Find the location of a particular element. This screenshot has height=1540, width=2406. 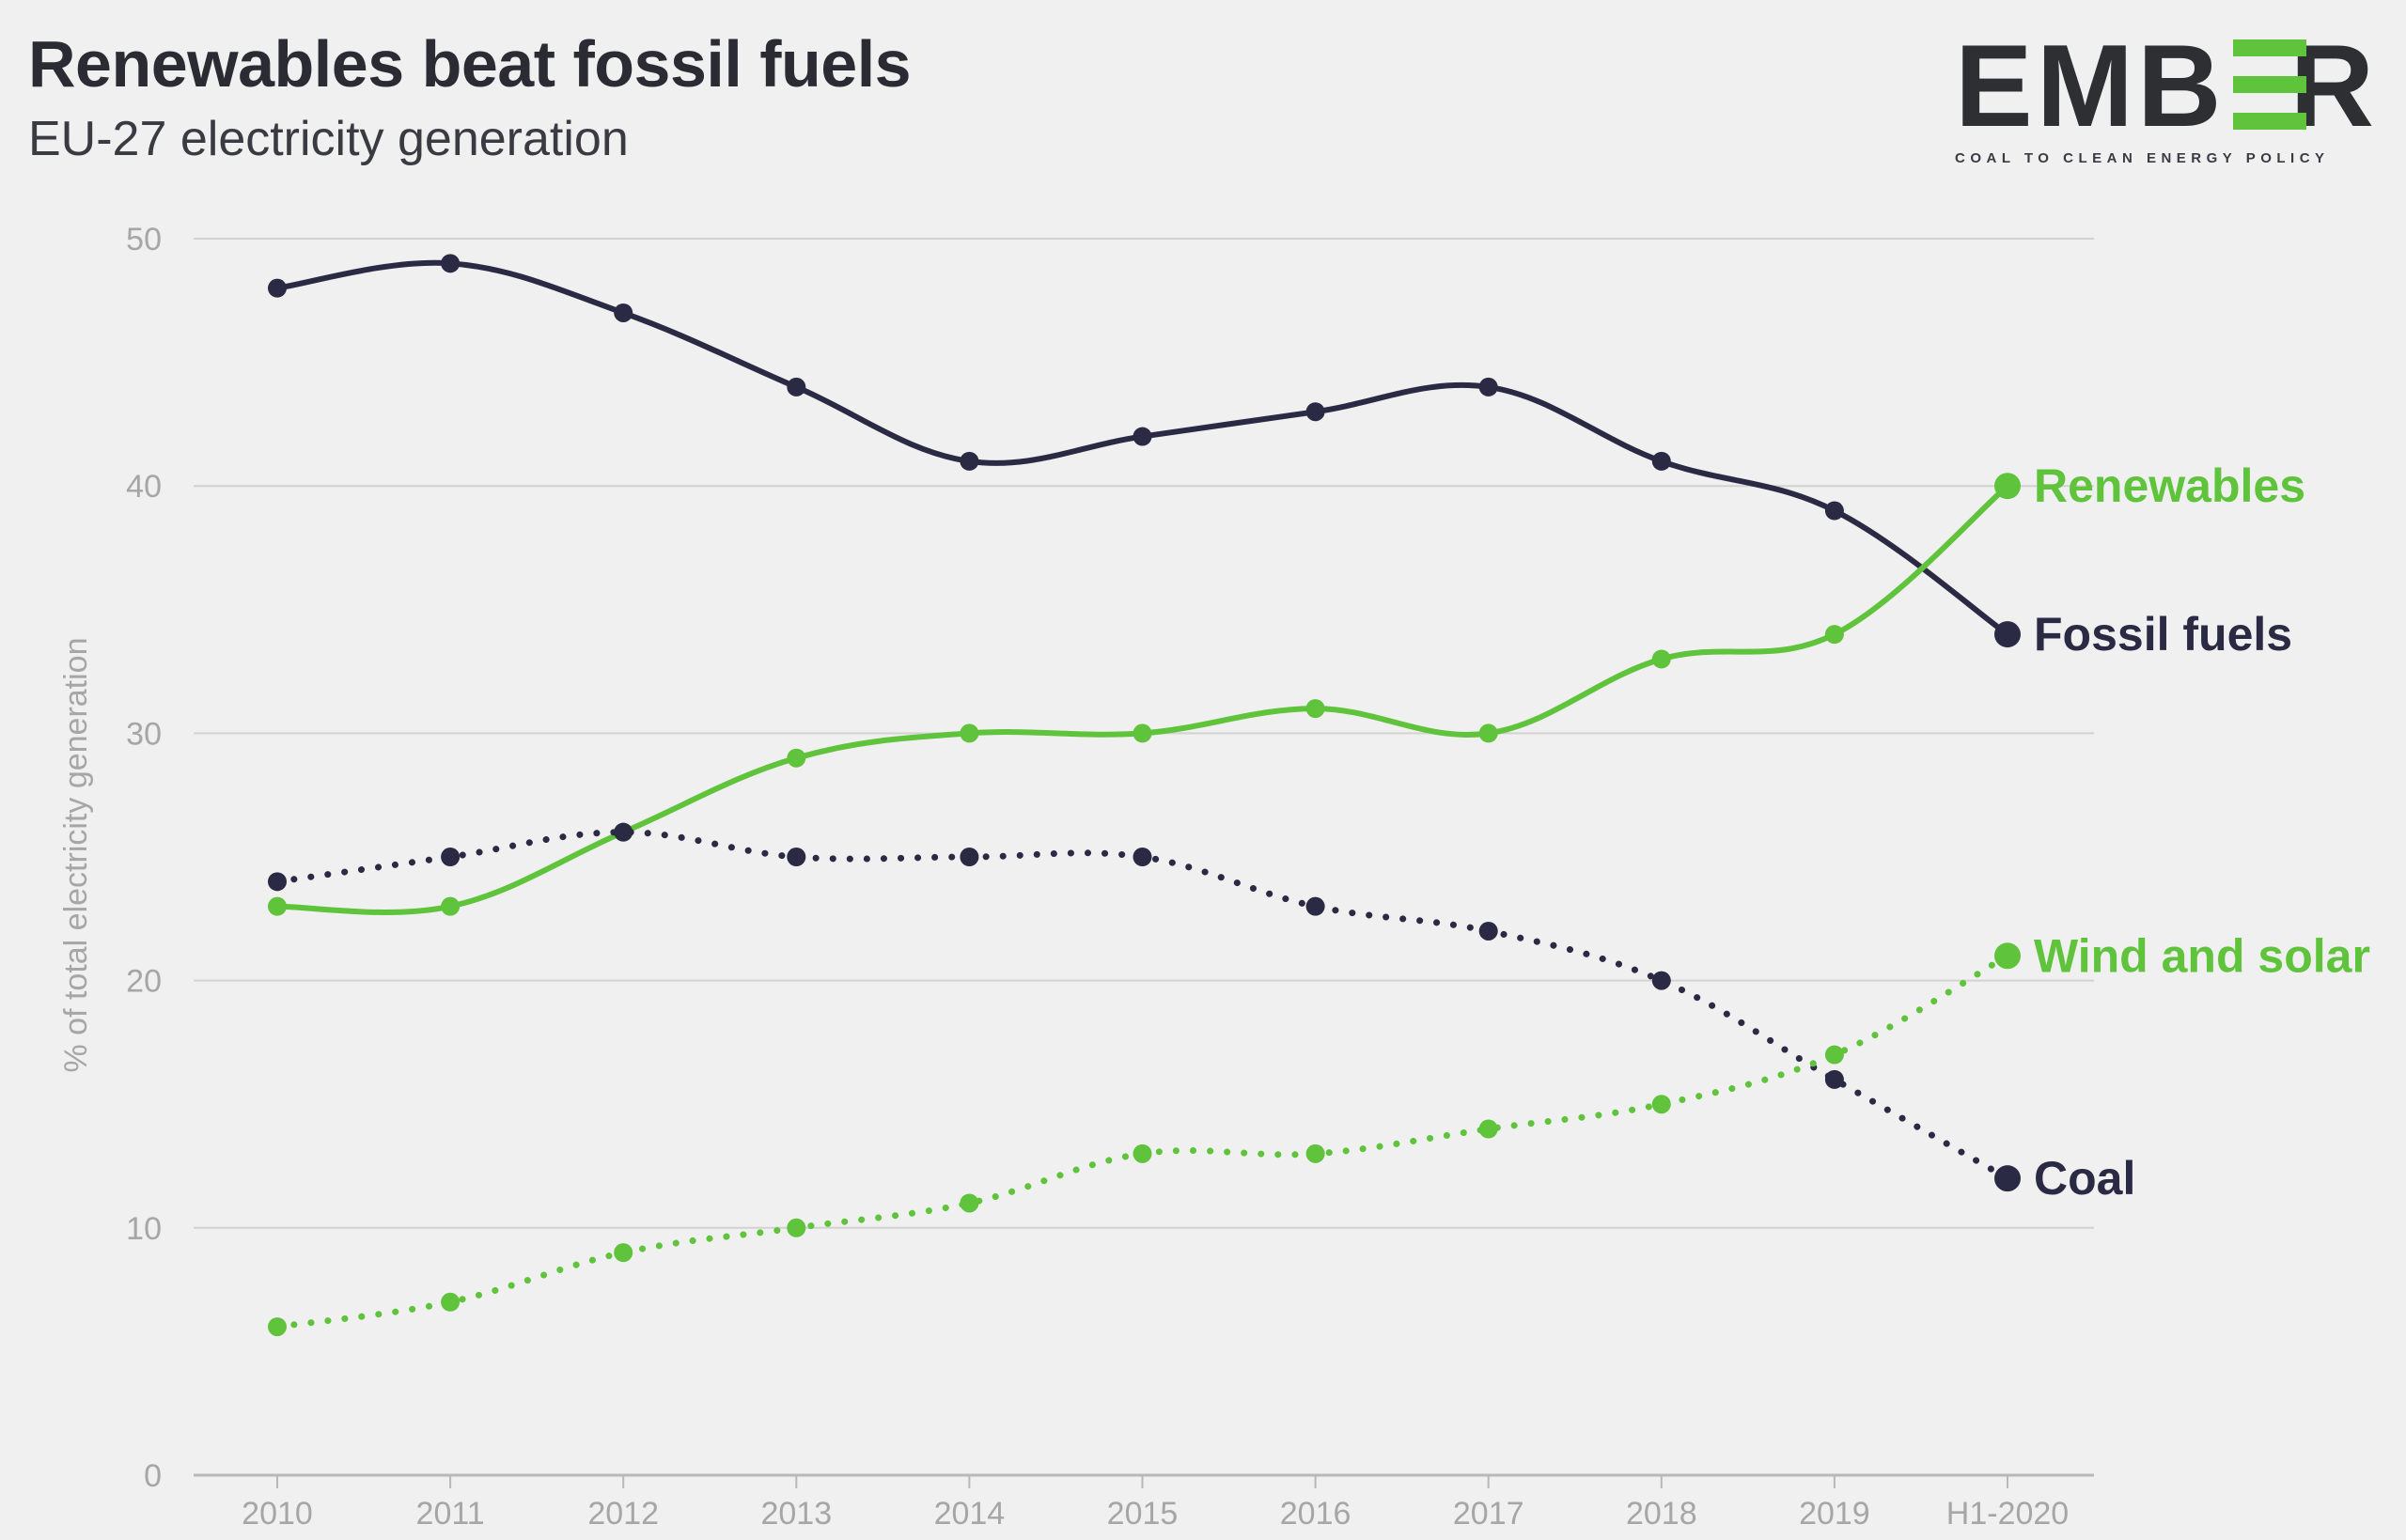

y-tick-label: 40 is located at coordinates (144, 487).